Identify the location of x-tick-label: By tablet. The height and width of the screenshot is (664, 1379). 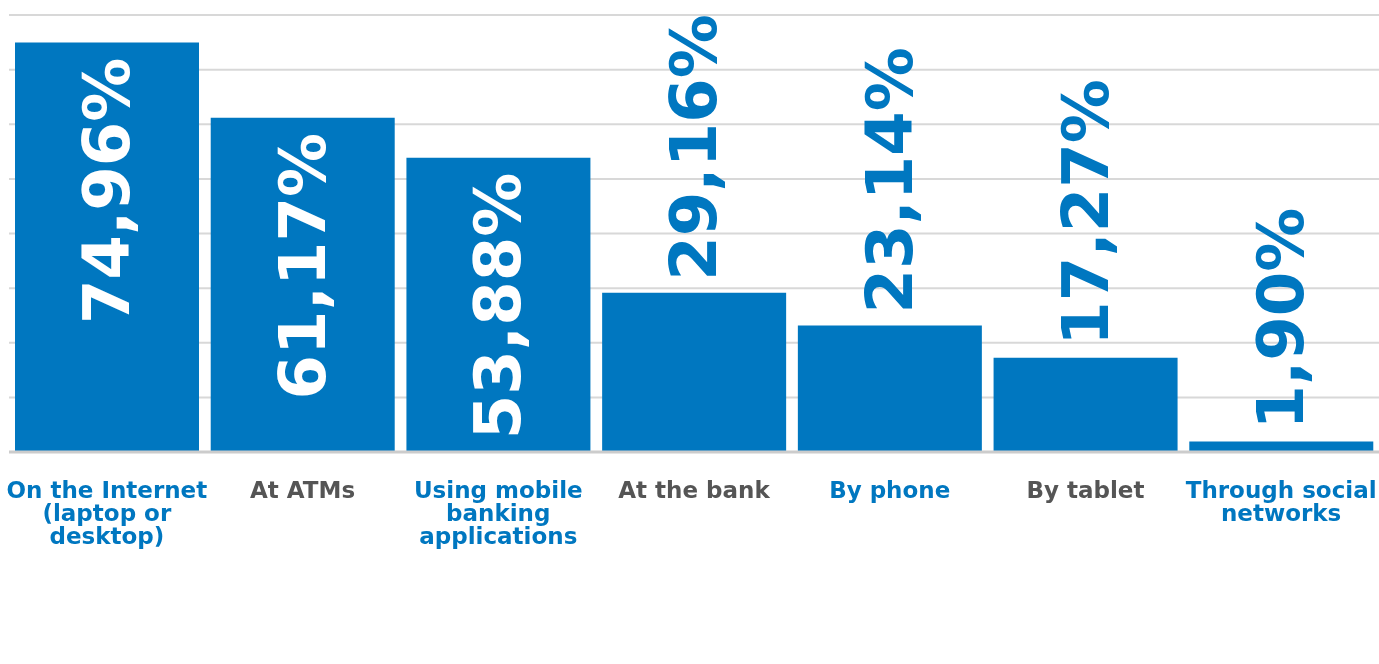
(1085, 490).